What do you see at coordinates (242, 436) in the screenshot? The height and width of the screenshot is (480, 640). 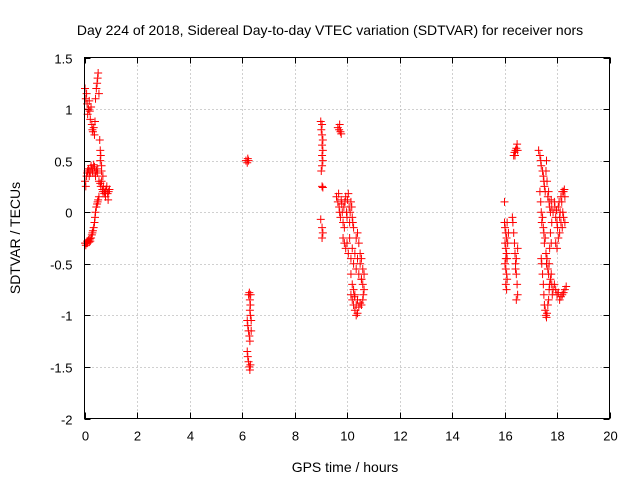 I see `x-tick-label: 6` at bounding box center [242, 436].